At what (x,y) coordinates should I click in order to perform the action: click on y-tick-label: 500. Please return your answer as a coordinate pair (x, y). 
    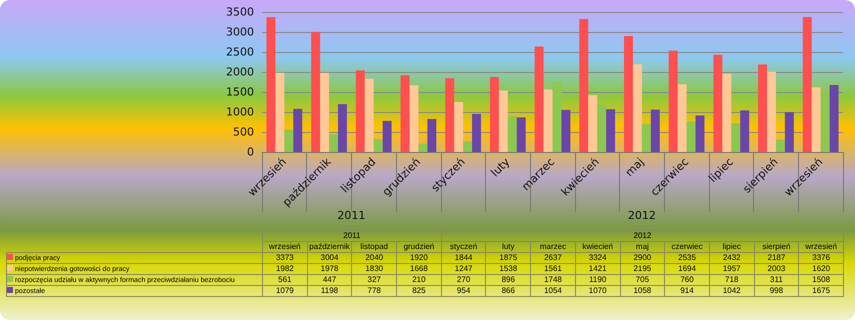
    Looking at the image, I should click on (243, 132).